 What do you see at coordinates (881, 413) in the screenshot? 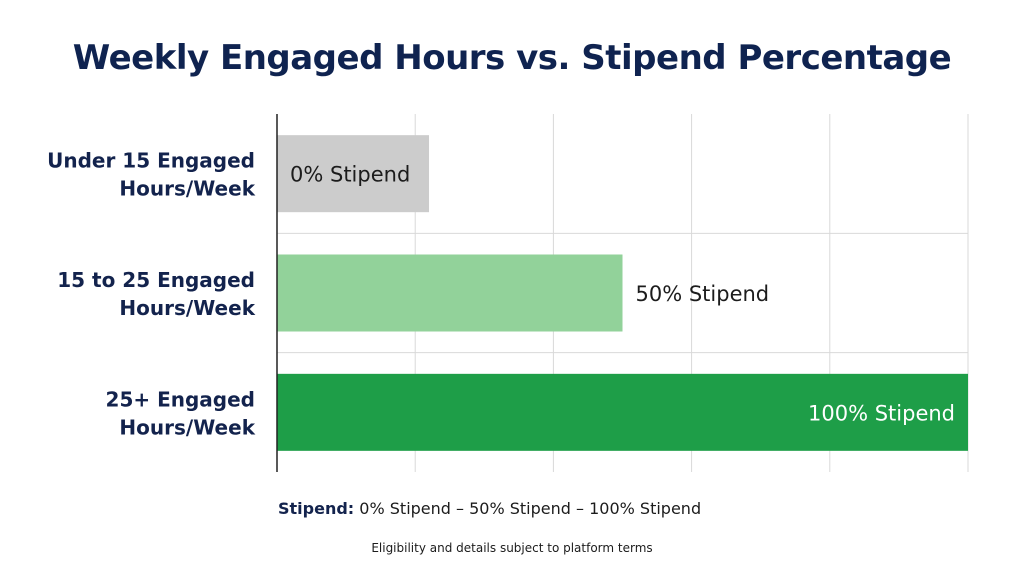
I see `data-label: 100% Stipend` at bounding box center [881, 413].